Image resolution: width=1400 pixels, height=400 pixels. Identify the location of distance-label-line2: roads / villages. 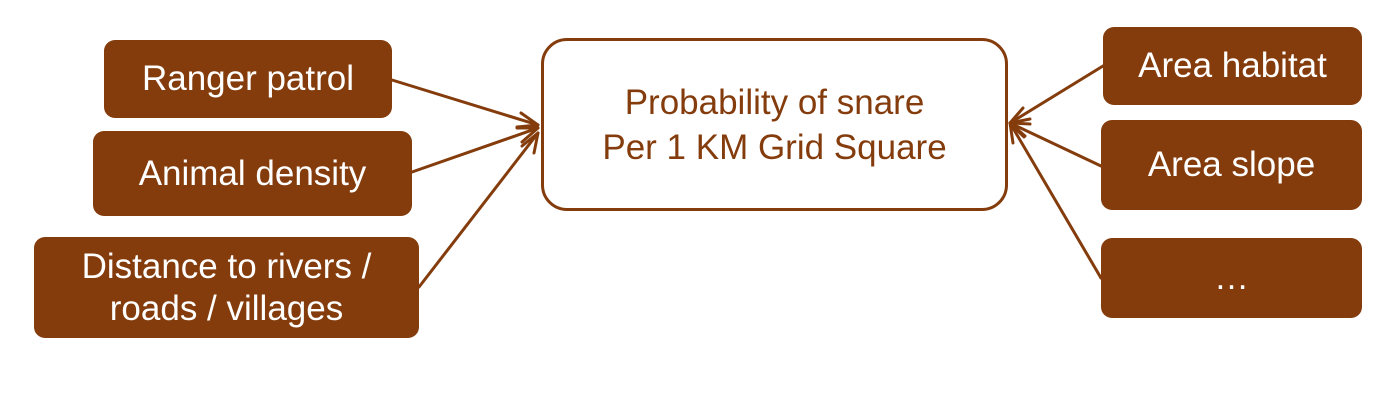
(226, 308).